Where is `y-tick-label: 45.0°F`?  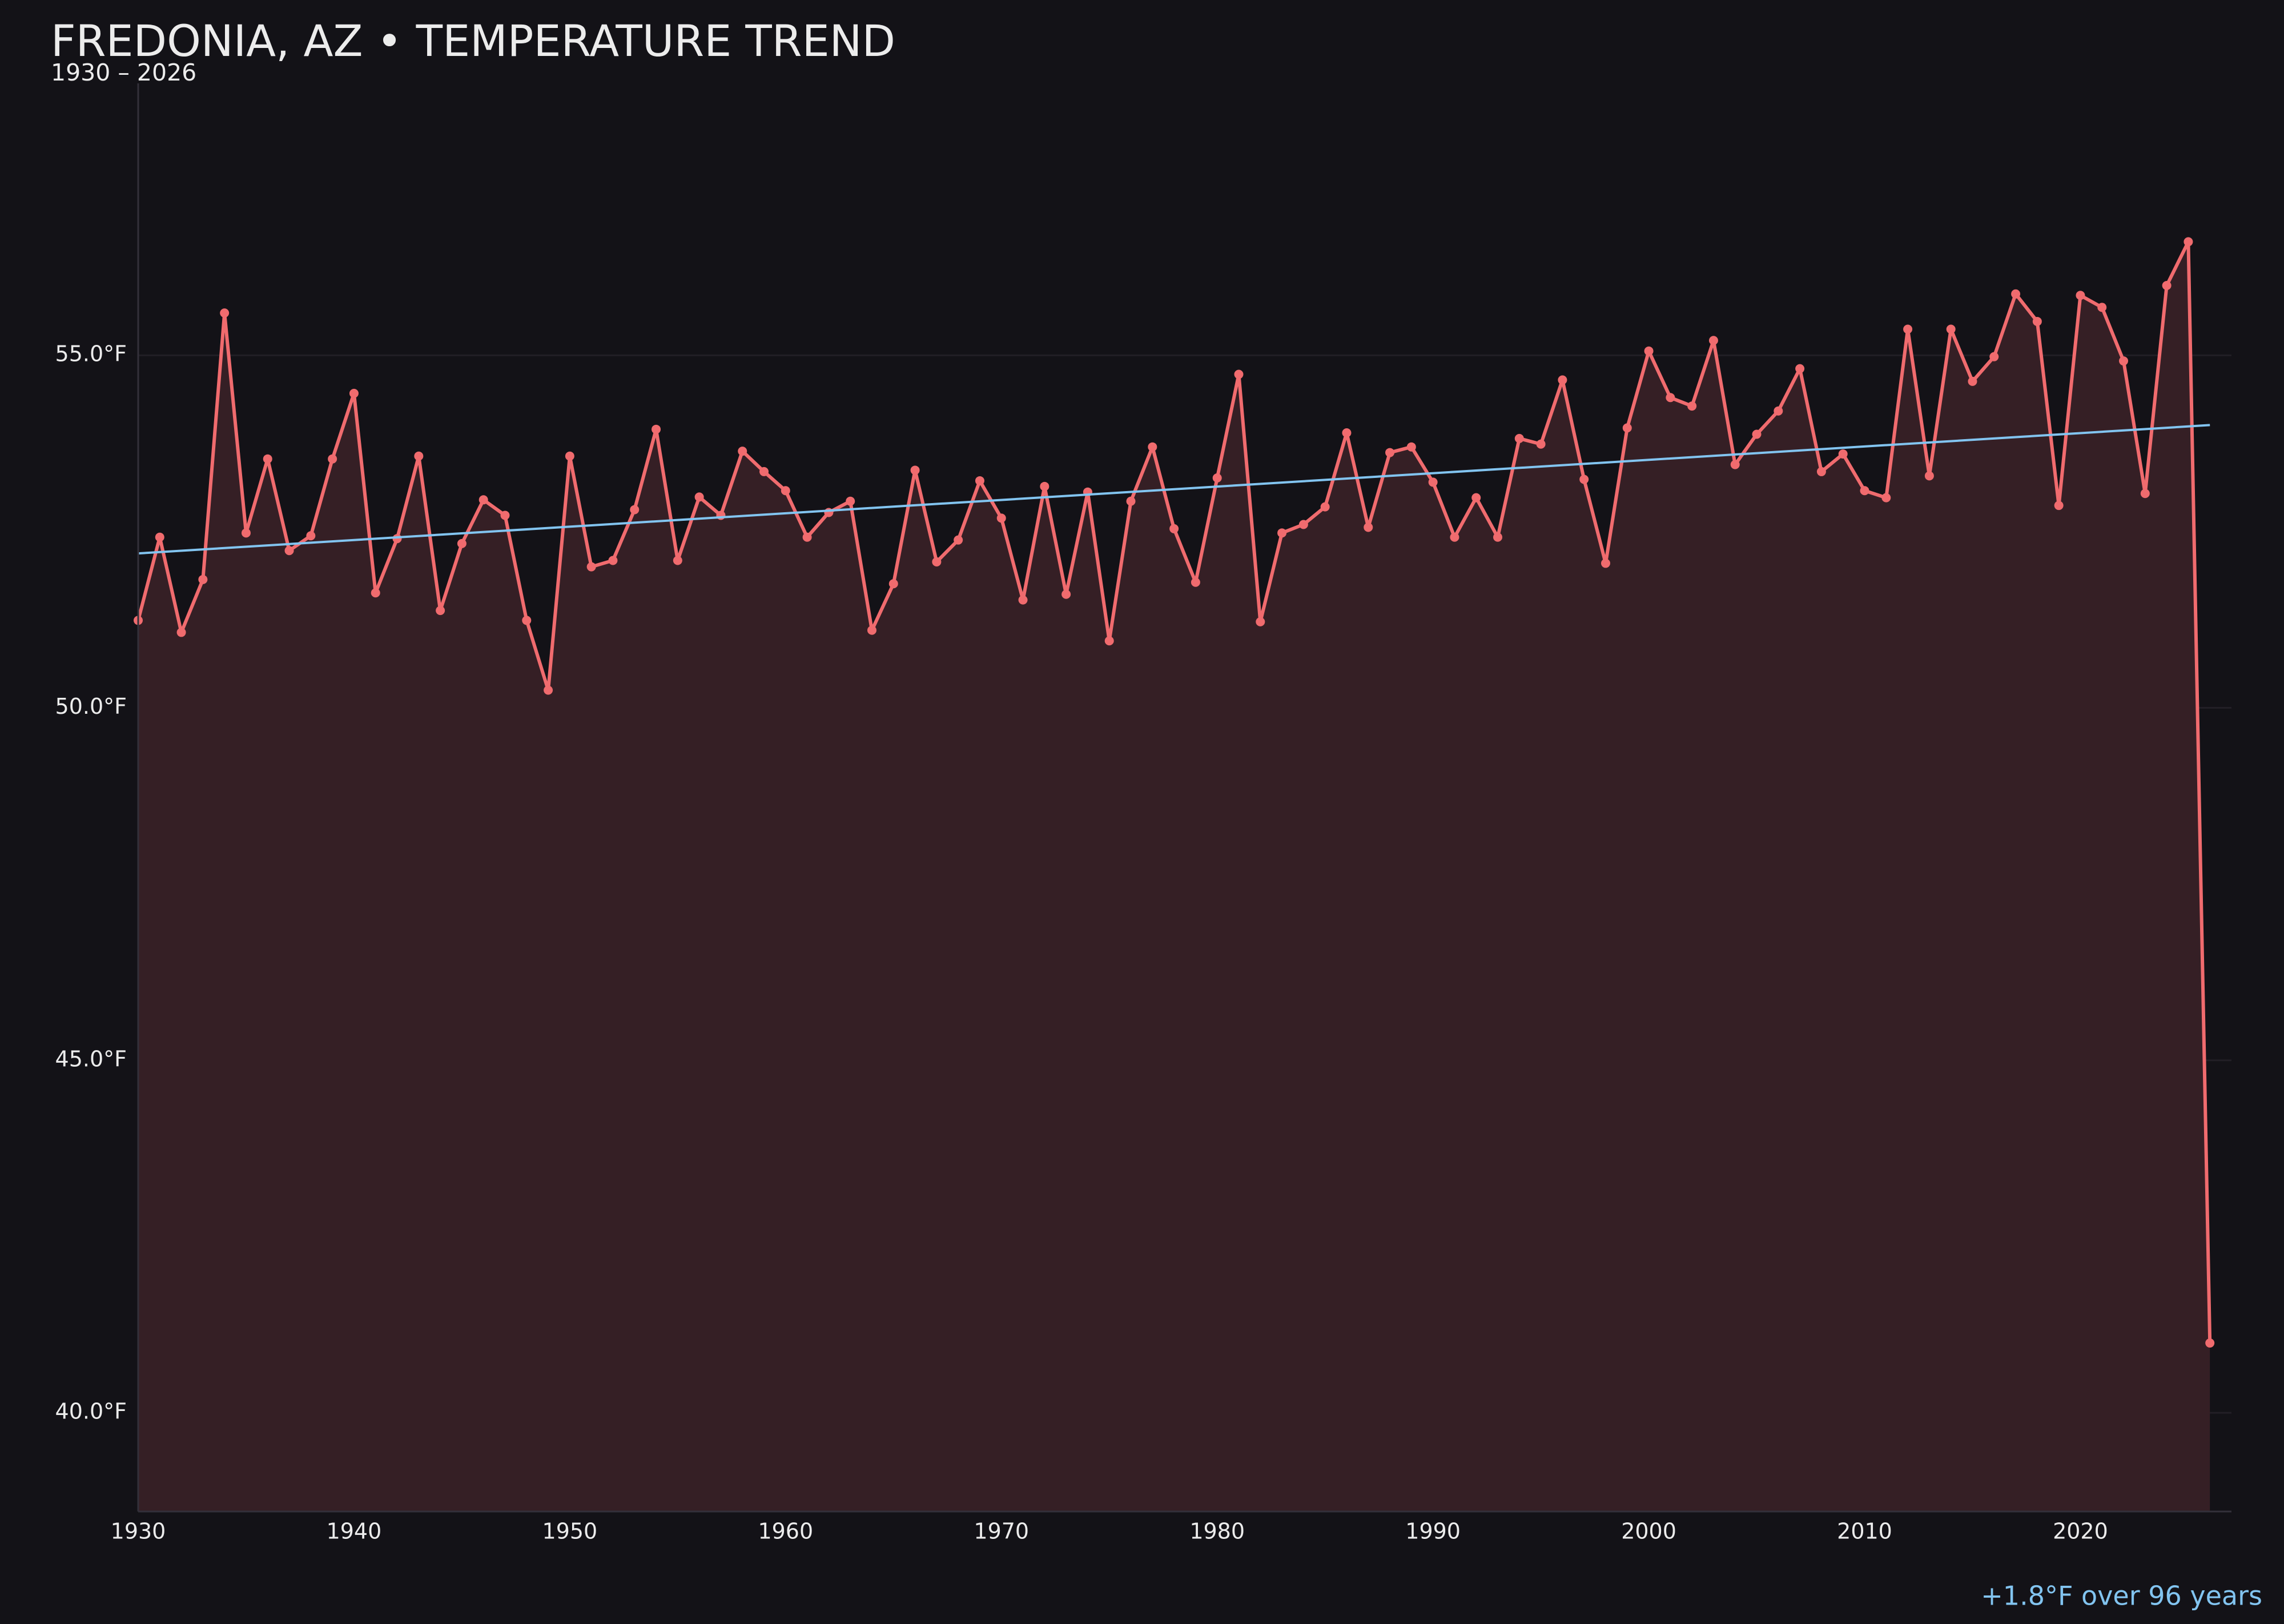
y-tick-label: 45.0°F is located at coordinates (91, 1058).